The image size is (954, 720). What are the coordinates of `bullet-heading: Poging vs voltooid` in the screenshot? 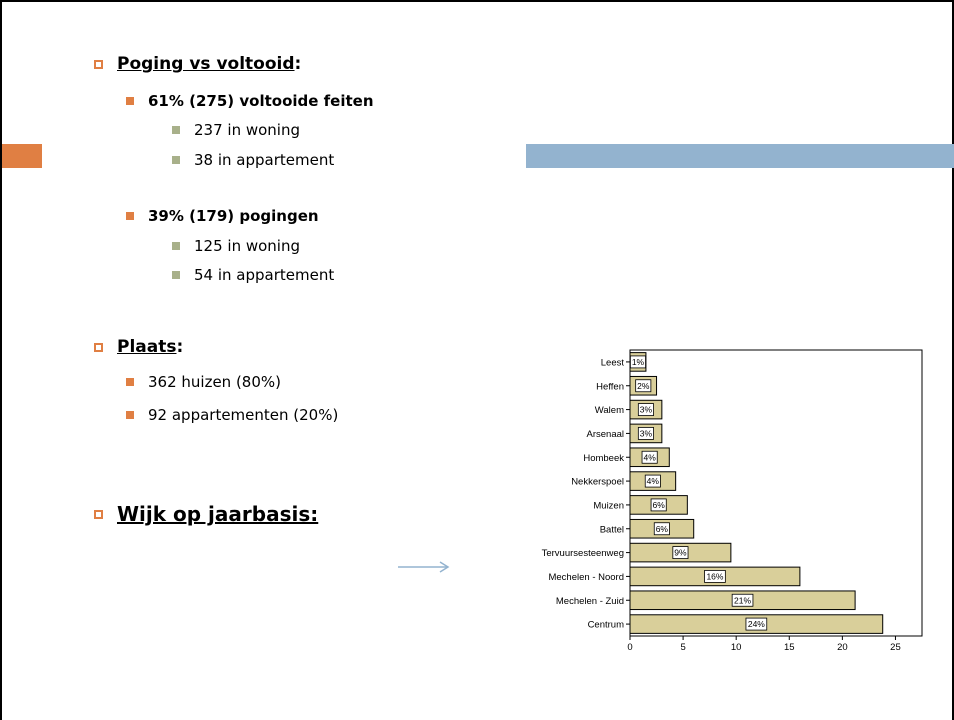 It's located at (206, 64).